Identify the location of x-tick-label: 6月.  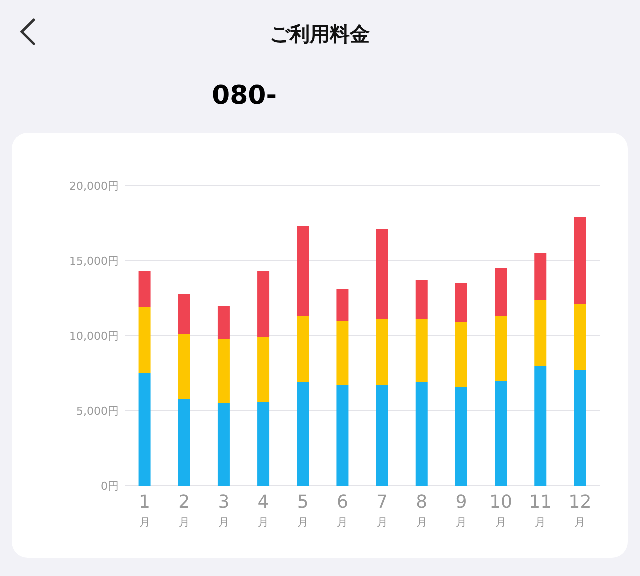
(342, 510).